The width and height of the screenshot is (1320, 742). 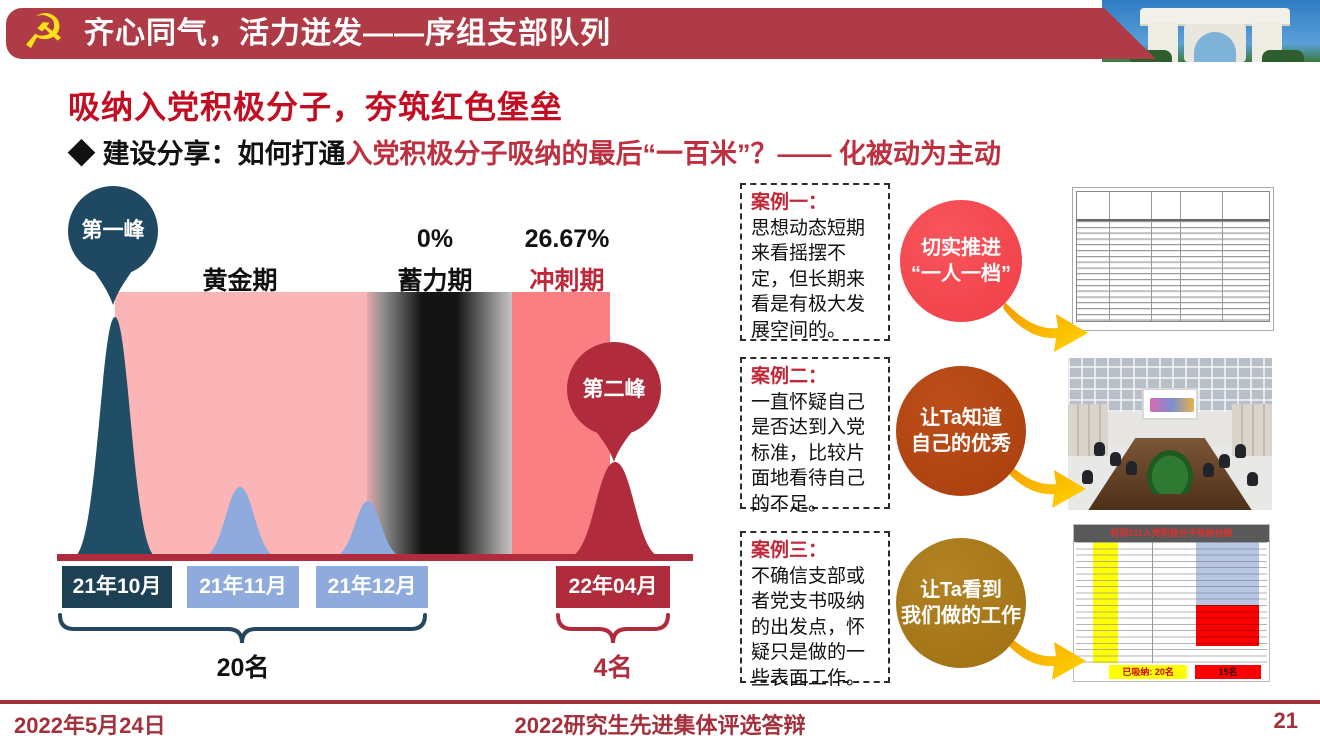 What do you see at coordinates (808, 453) in the screenshot?
I see `case-2-text: 一直怀疑自己是否达到入党标准，比较片面地看待自己的不足。` at bounding box center [808, 453].